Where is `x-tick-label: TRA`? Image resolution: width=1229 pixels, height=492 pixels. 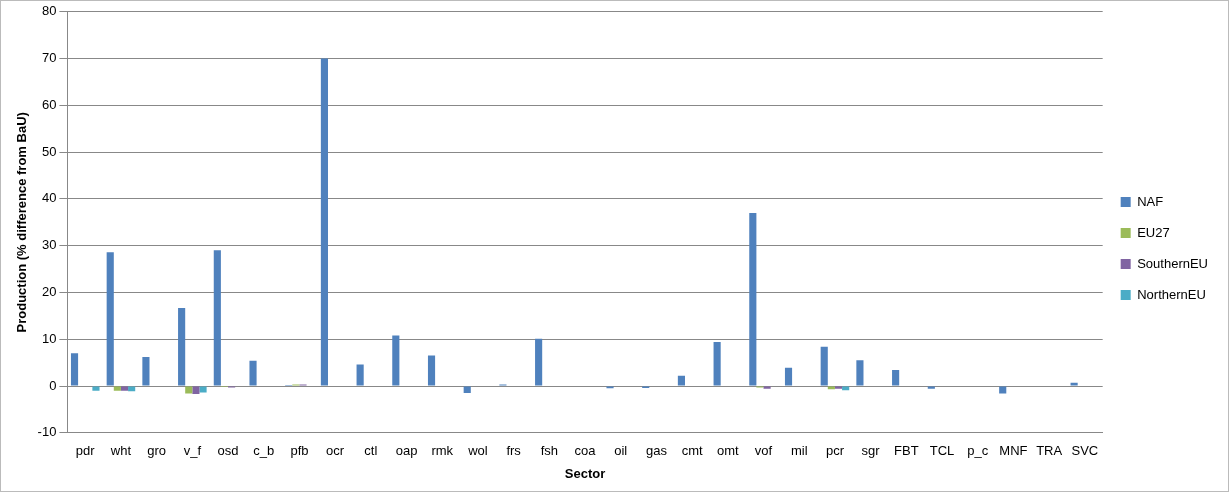 x-tick-label: TRA is located at coordinates (1049, 451).